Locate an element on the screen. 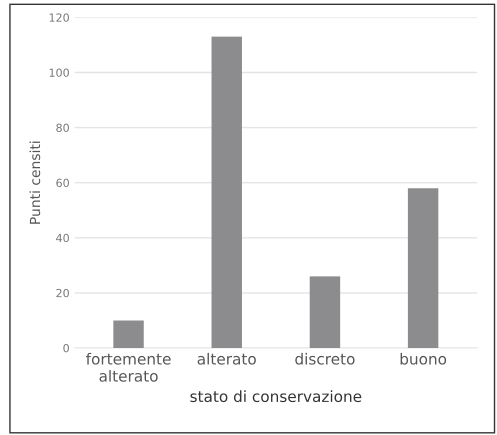  x-tick-label: buono is located at coordinates (423, 358).